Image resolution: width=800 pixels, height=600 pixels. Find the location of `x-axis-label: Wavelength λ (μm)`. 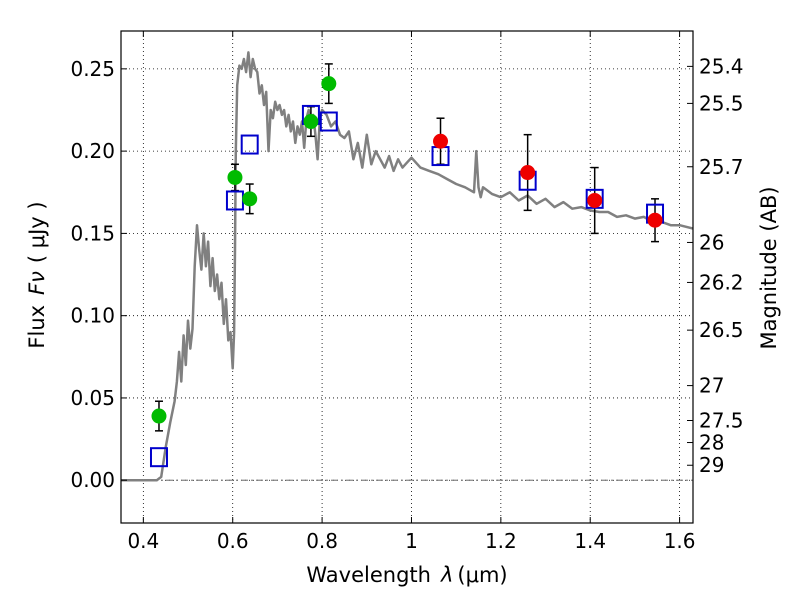

x-axis-label: Wavelength λ (μm) is located at coordinates (406, 575).